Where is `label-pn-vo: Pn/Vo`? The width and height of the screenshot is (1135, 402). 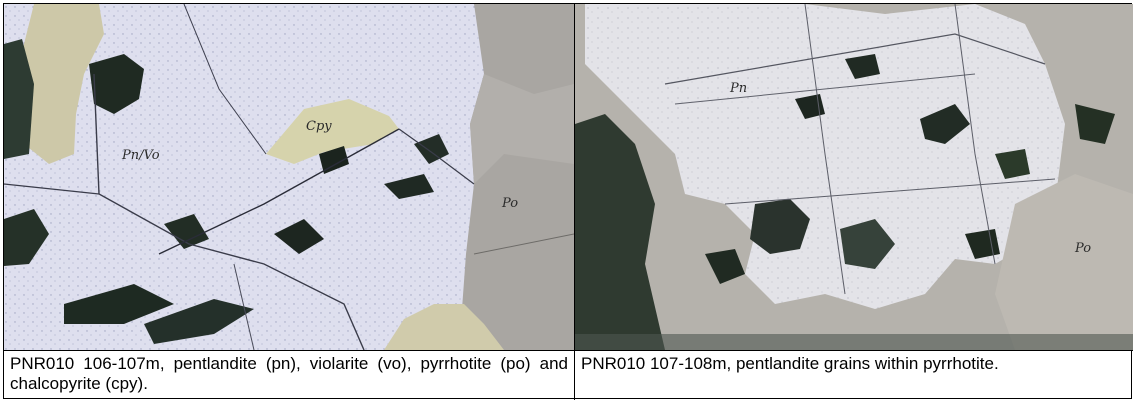
label-pn-vo: Pn/Vo is located at coordinates (140, 155).